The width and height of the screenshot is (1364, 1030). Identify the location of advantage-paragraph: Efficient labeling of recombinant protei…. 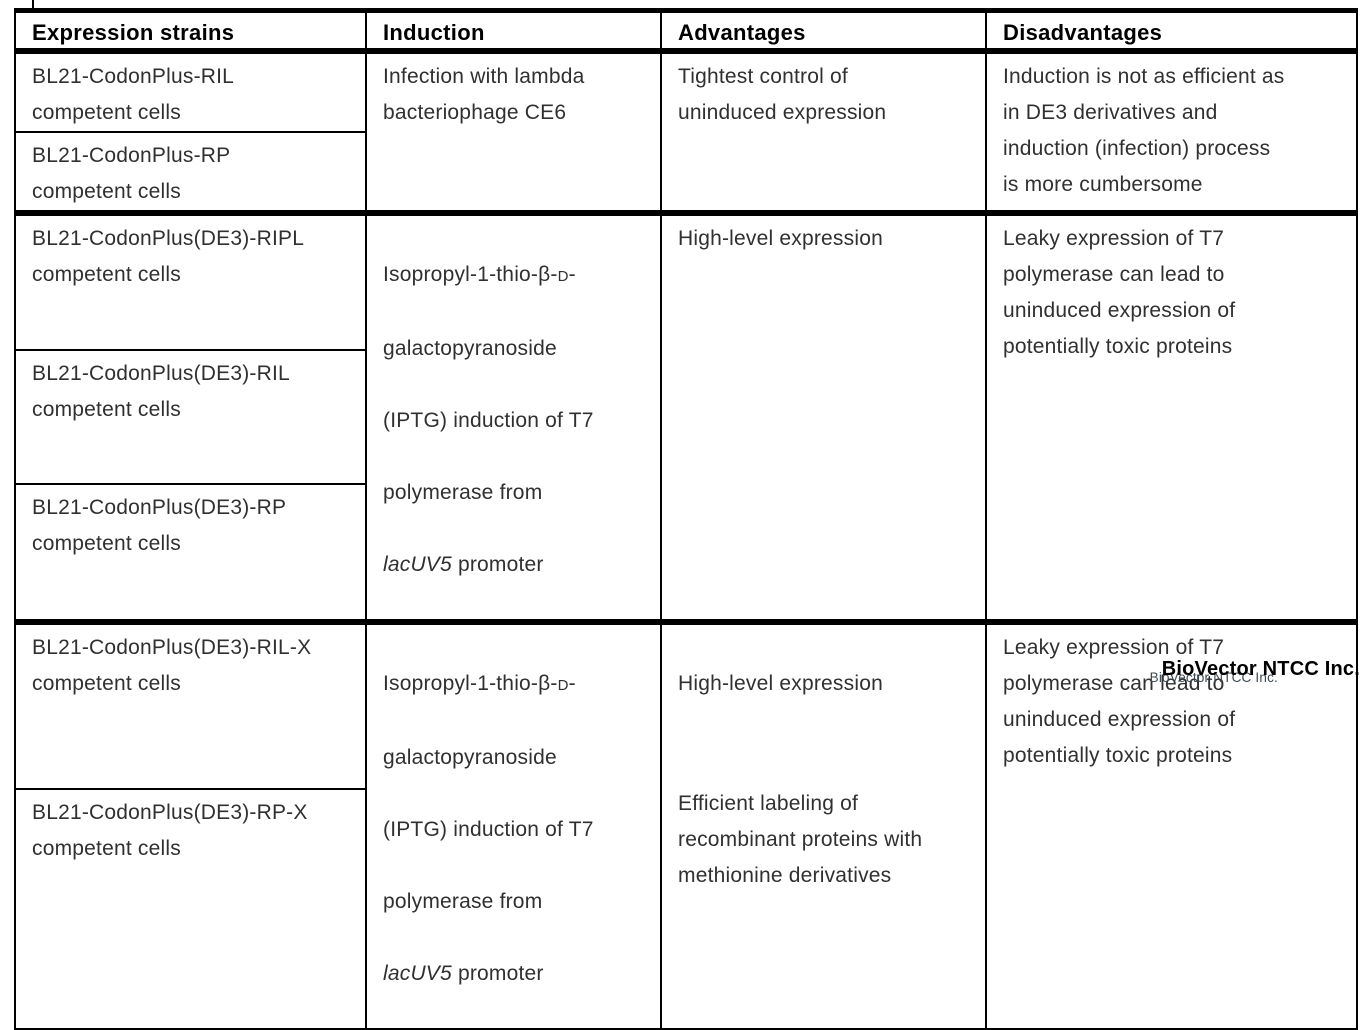
(800, 839).